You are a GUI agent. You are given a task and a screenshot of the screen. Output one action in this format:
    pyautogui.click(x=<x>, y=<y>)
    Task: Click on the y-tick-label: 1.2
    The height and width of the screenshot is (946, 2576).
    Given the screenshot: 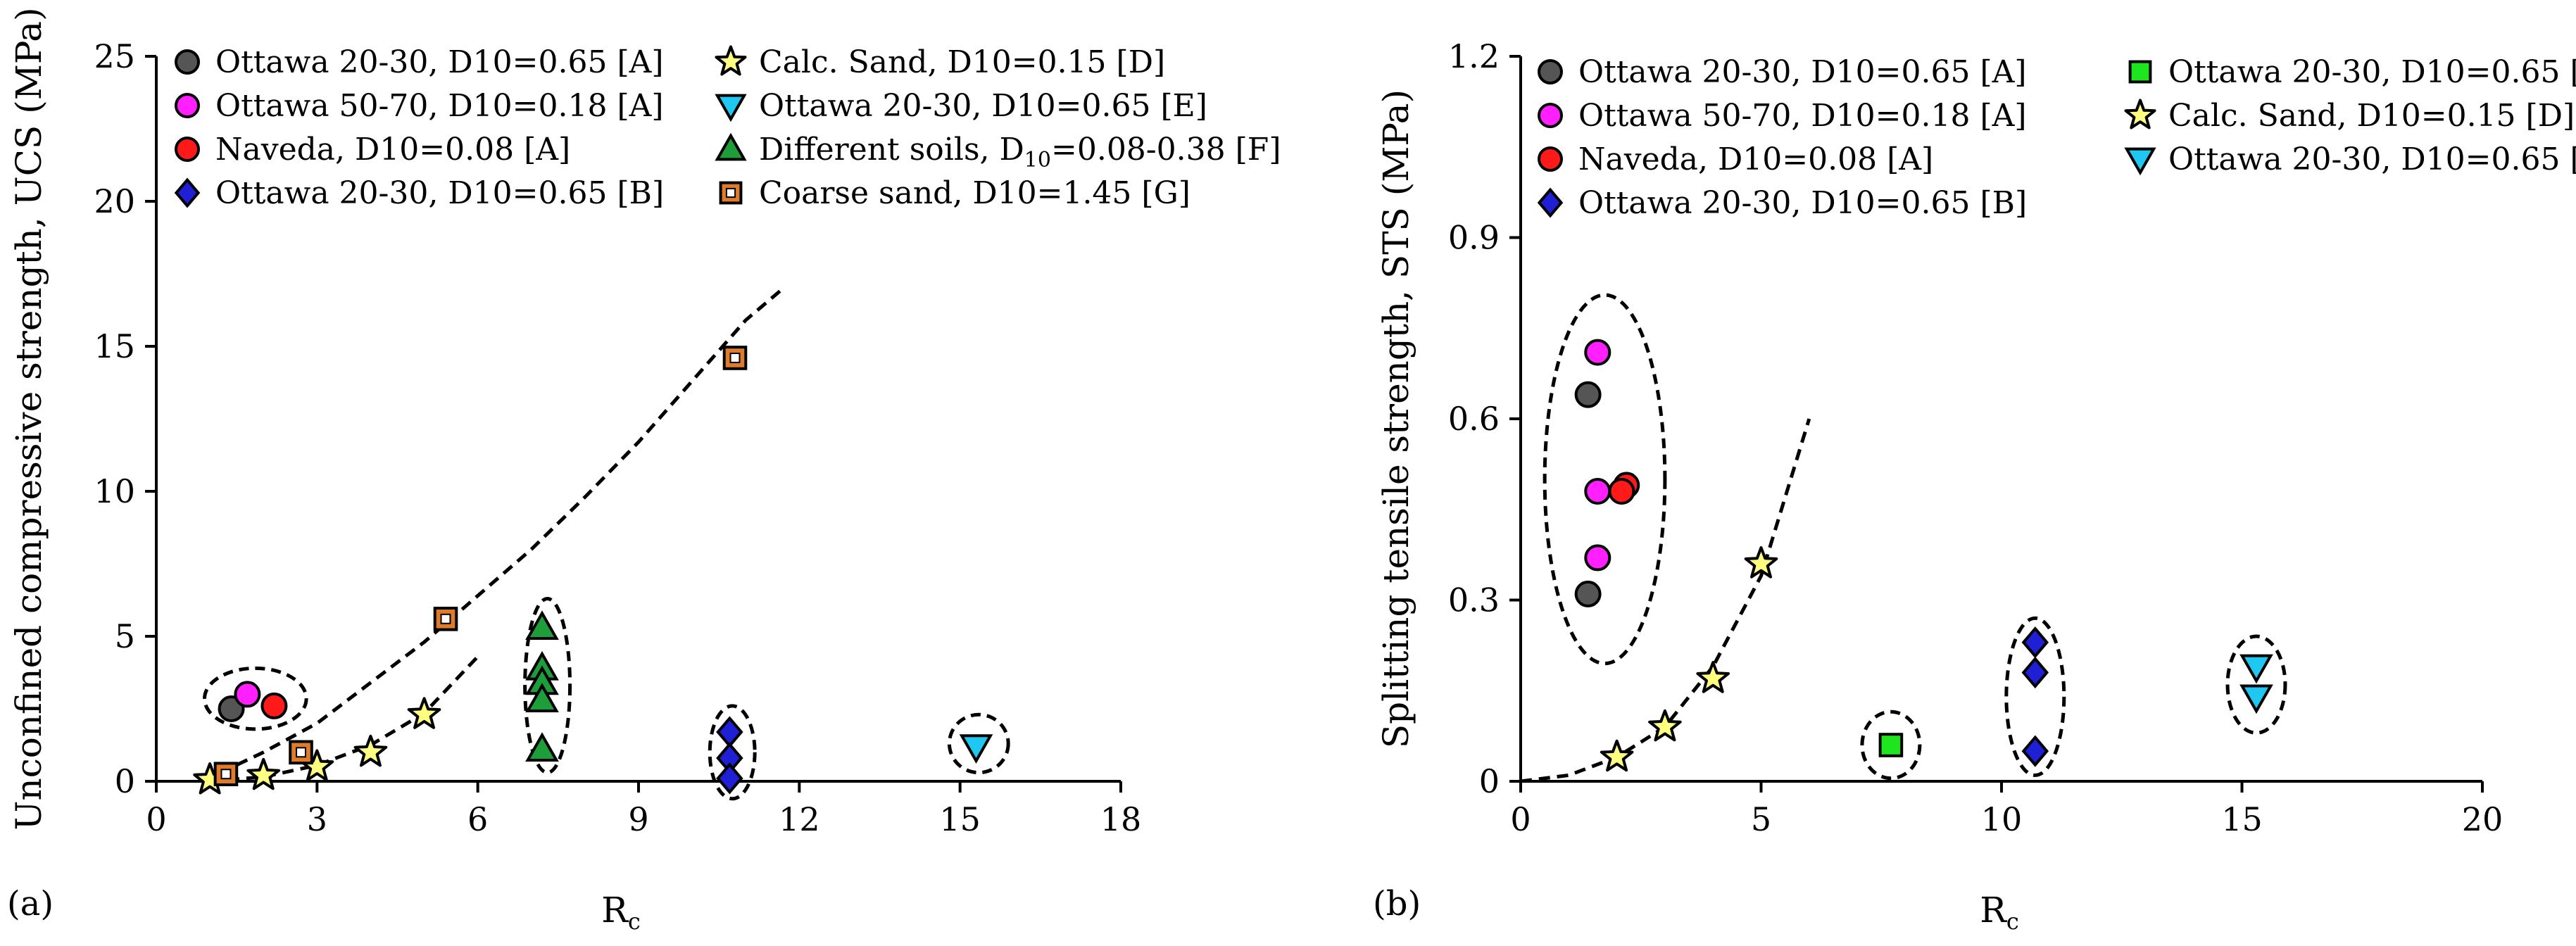 What is the action you would take?
    pyautogui.click(x=1474, y=56)
    